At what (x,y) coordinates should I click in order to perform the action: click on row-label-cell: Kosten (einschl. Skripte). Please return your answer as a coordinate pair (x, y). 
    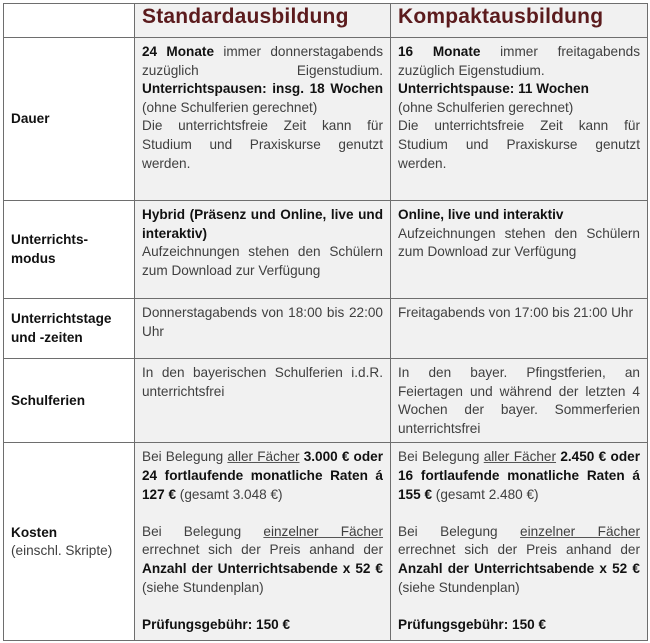
    Looking at the image, I should click on (69, 542).